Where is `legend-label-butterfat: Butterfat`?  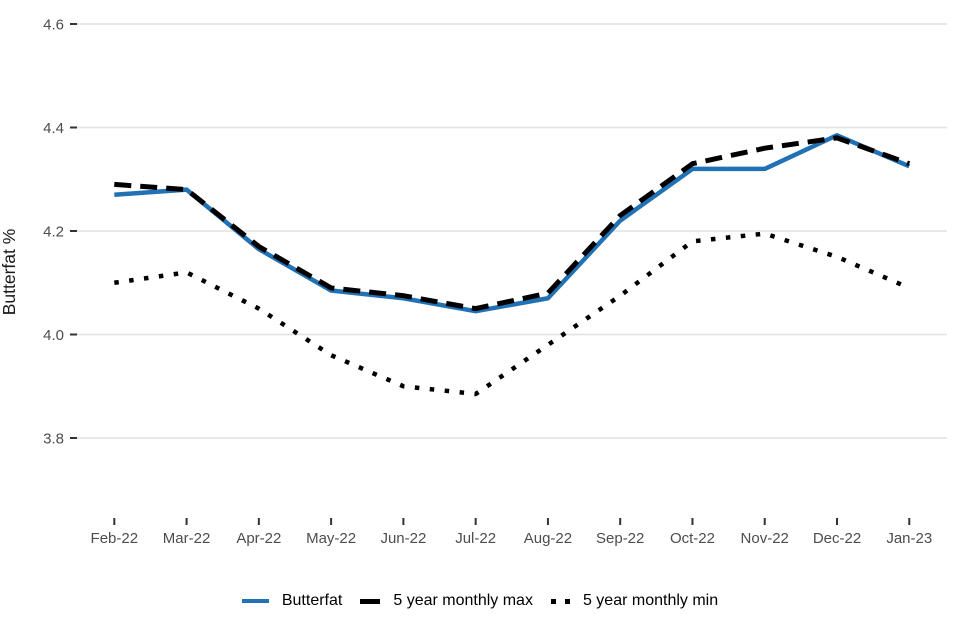
legend-label-butterfat: Butterfat is located at coordinates (312, 600).